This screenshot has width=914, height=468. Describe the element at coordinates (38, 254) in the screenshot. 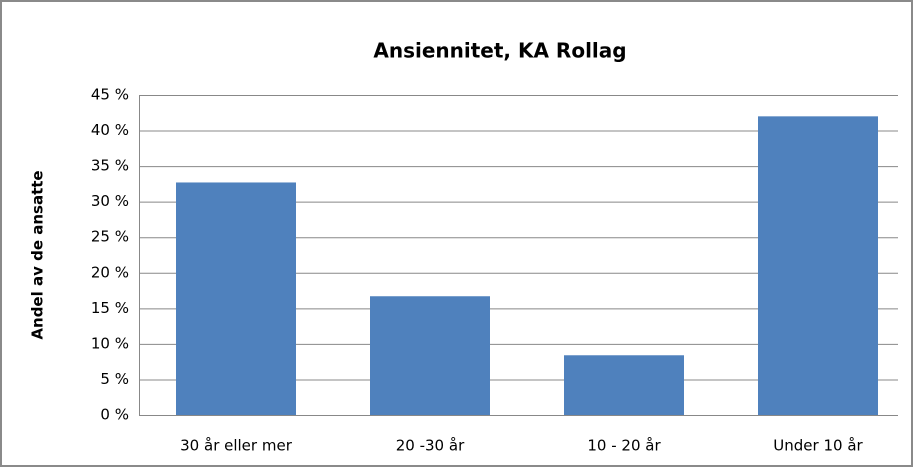

I see `y-axis-label: Andel av de ansatte` at that location.